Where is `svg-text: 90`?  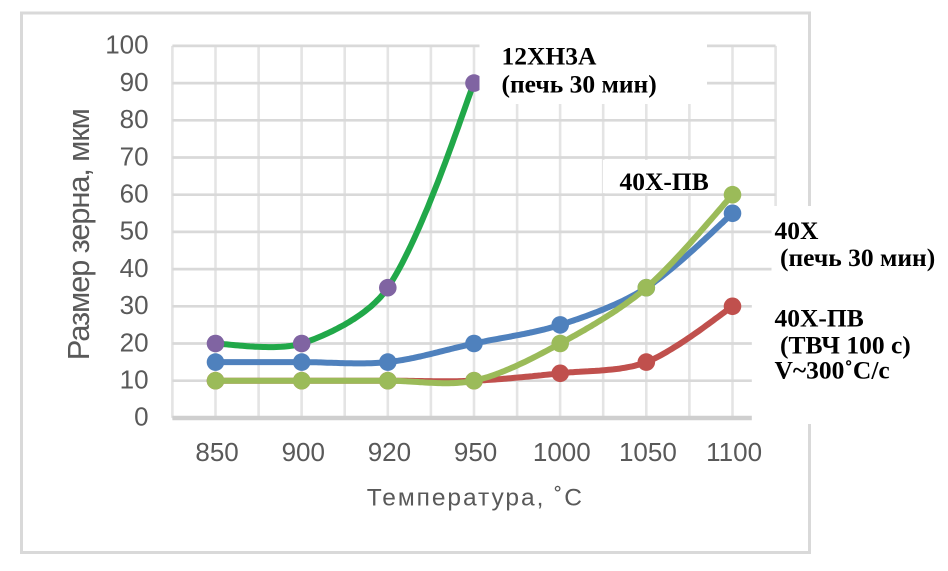
svg-text: 90 is located at coordinates (134, 82).